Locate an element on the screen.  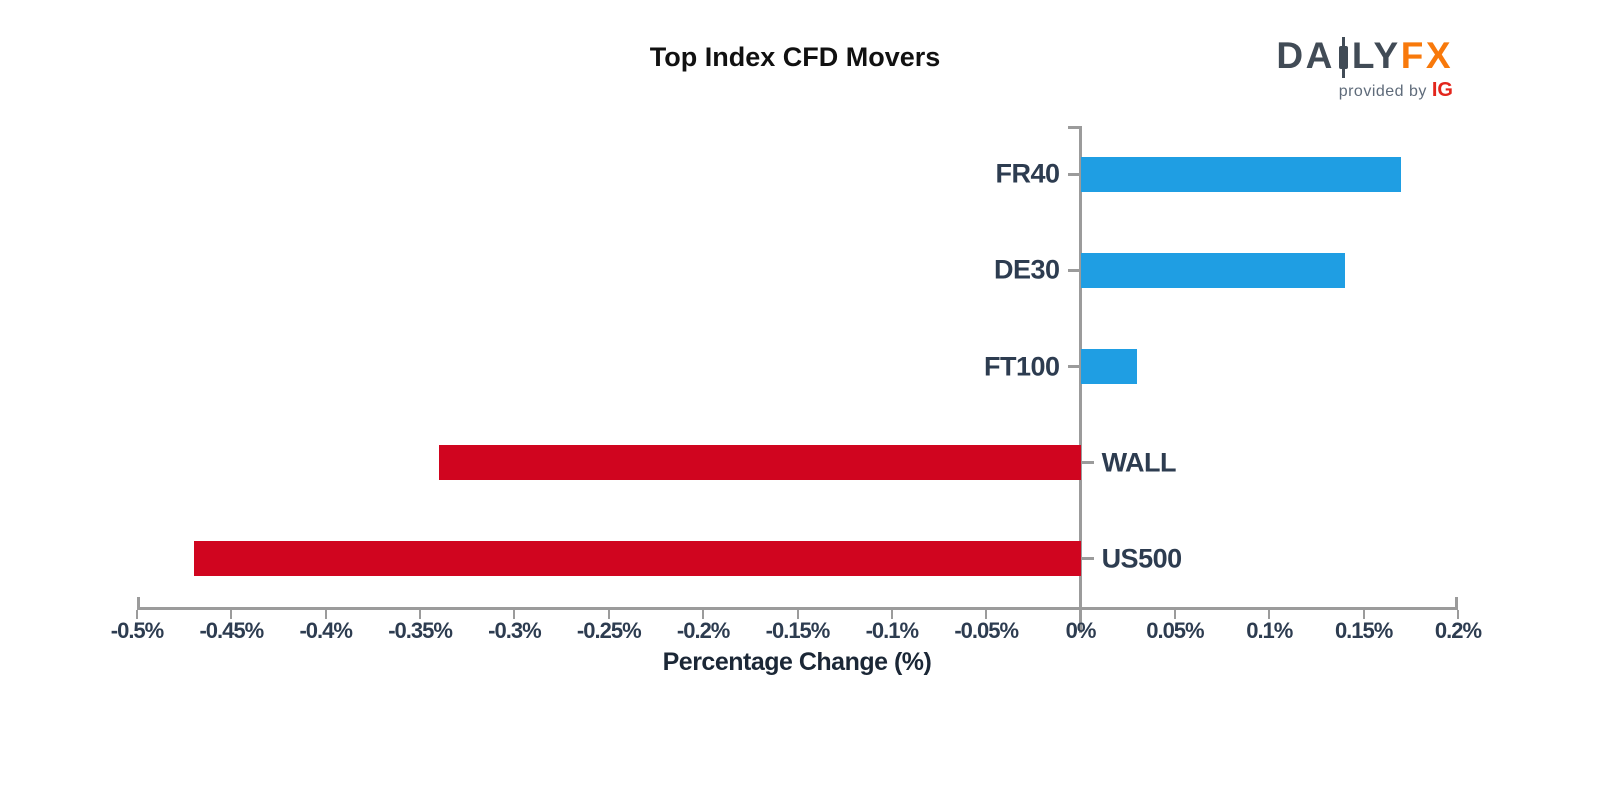
x-tick-label: -0.15% is located at coordinates (798, 630).